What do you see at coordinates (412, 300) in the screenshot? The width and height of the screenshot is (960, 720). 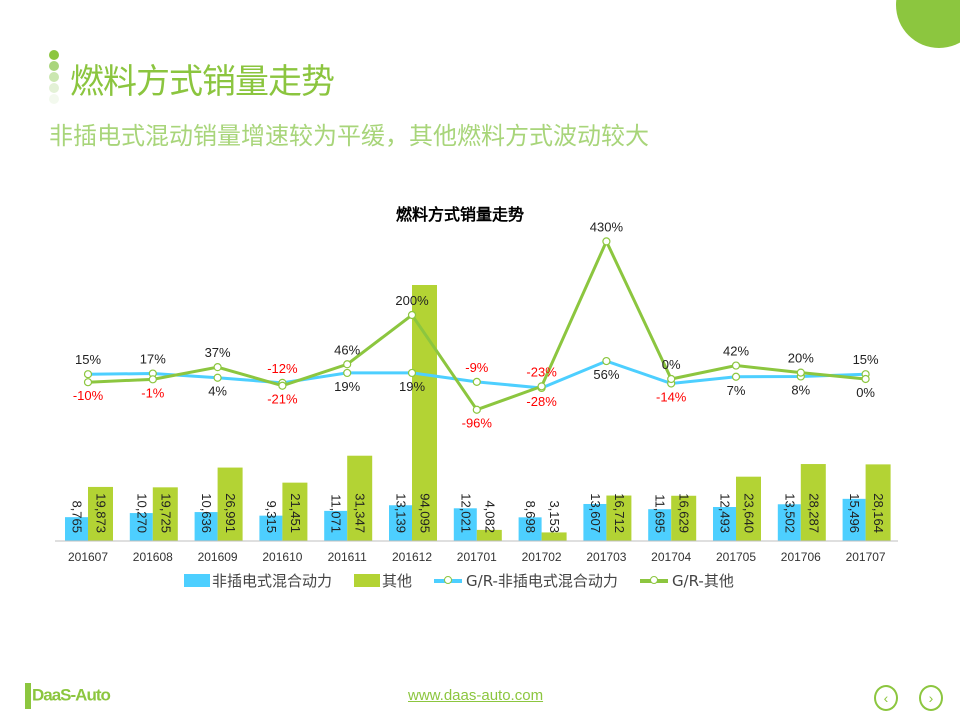 I see `line-value-label: 200%` at bounding box center [412, 300].